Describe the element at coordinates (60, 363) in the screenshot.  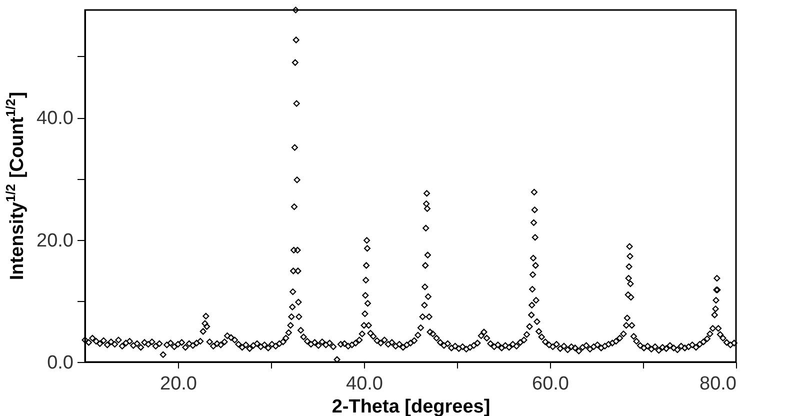
I see `y-tick-label: 0.0` at that location.